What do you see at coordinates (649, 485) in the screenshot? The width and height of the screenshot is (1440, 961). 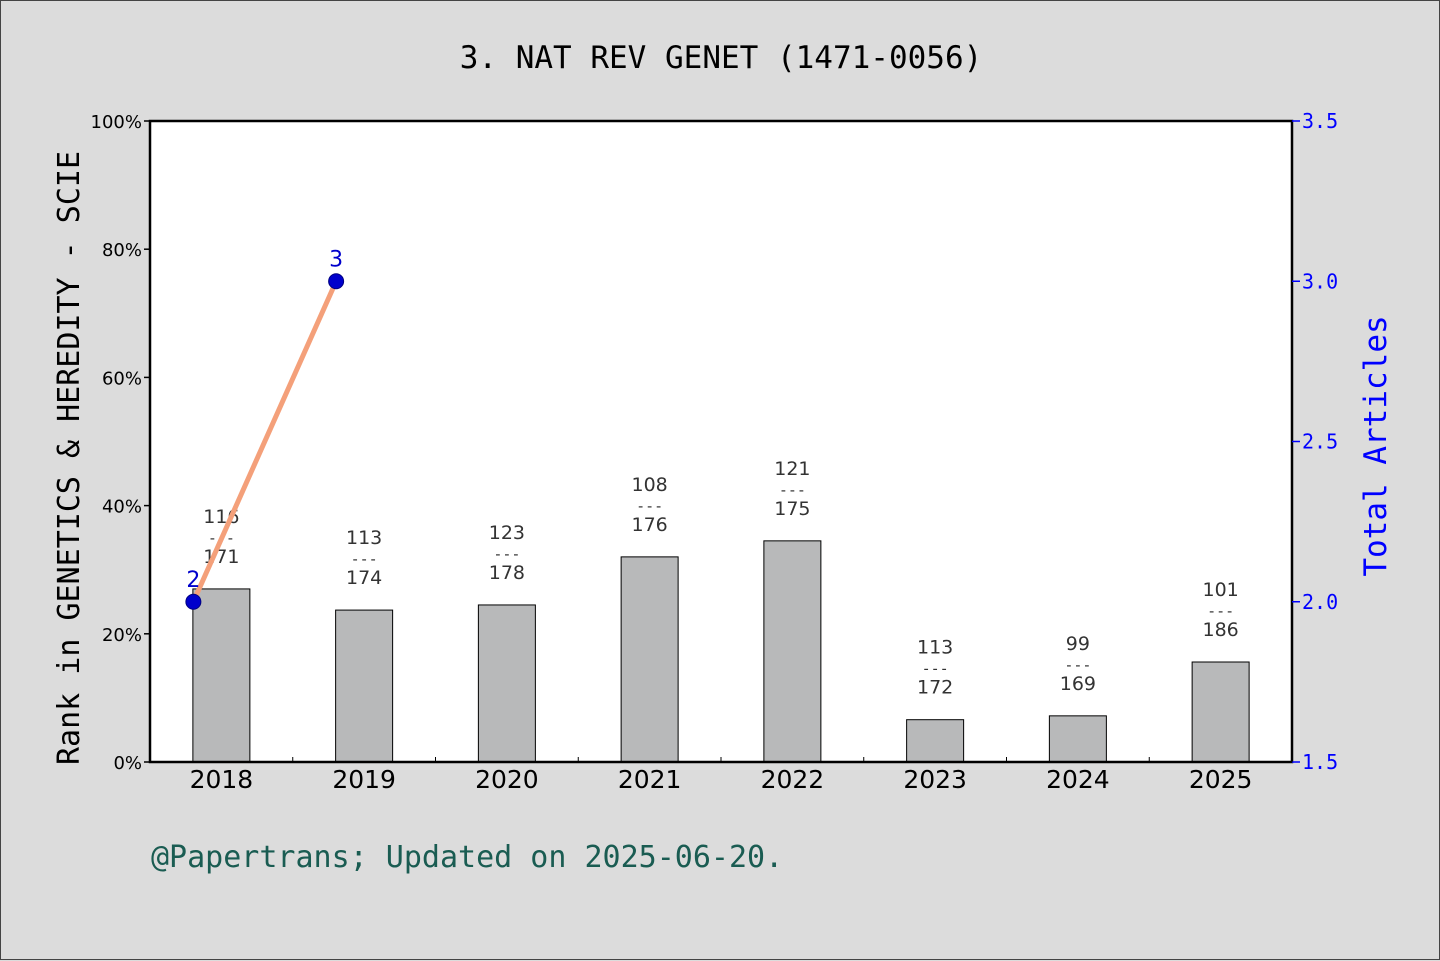 I see `bar-rank-label: 108` at bounding box center [649, 485].